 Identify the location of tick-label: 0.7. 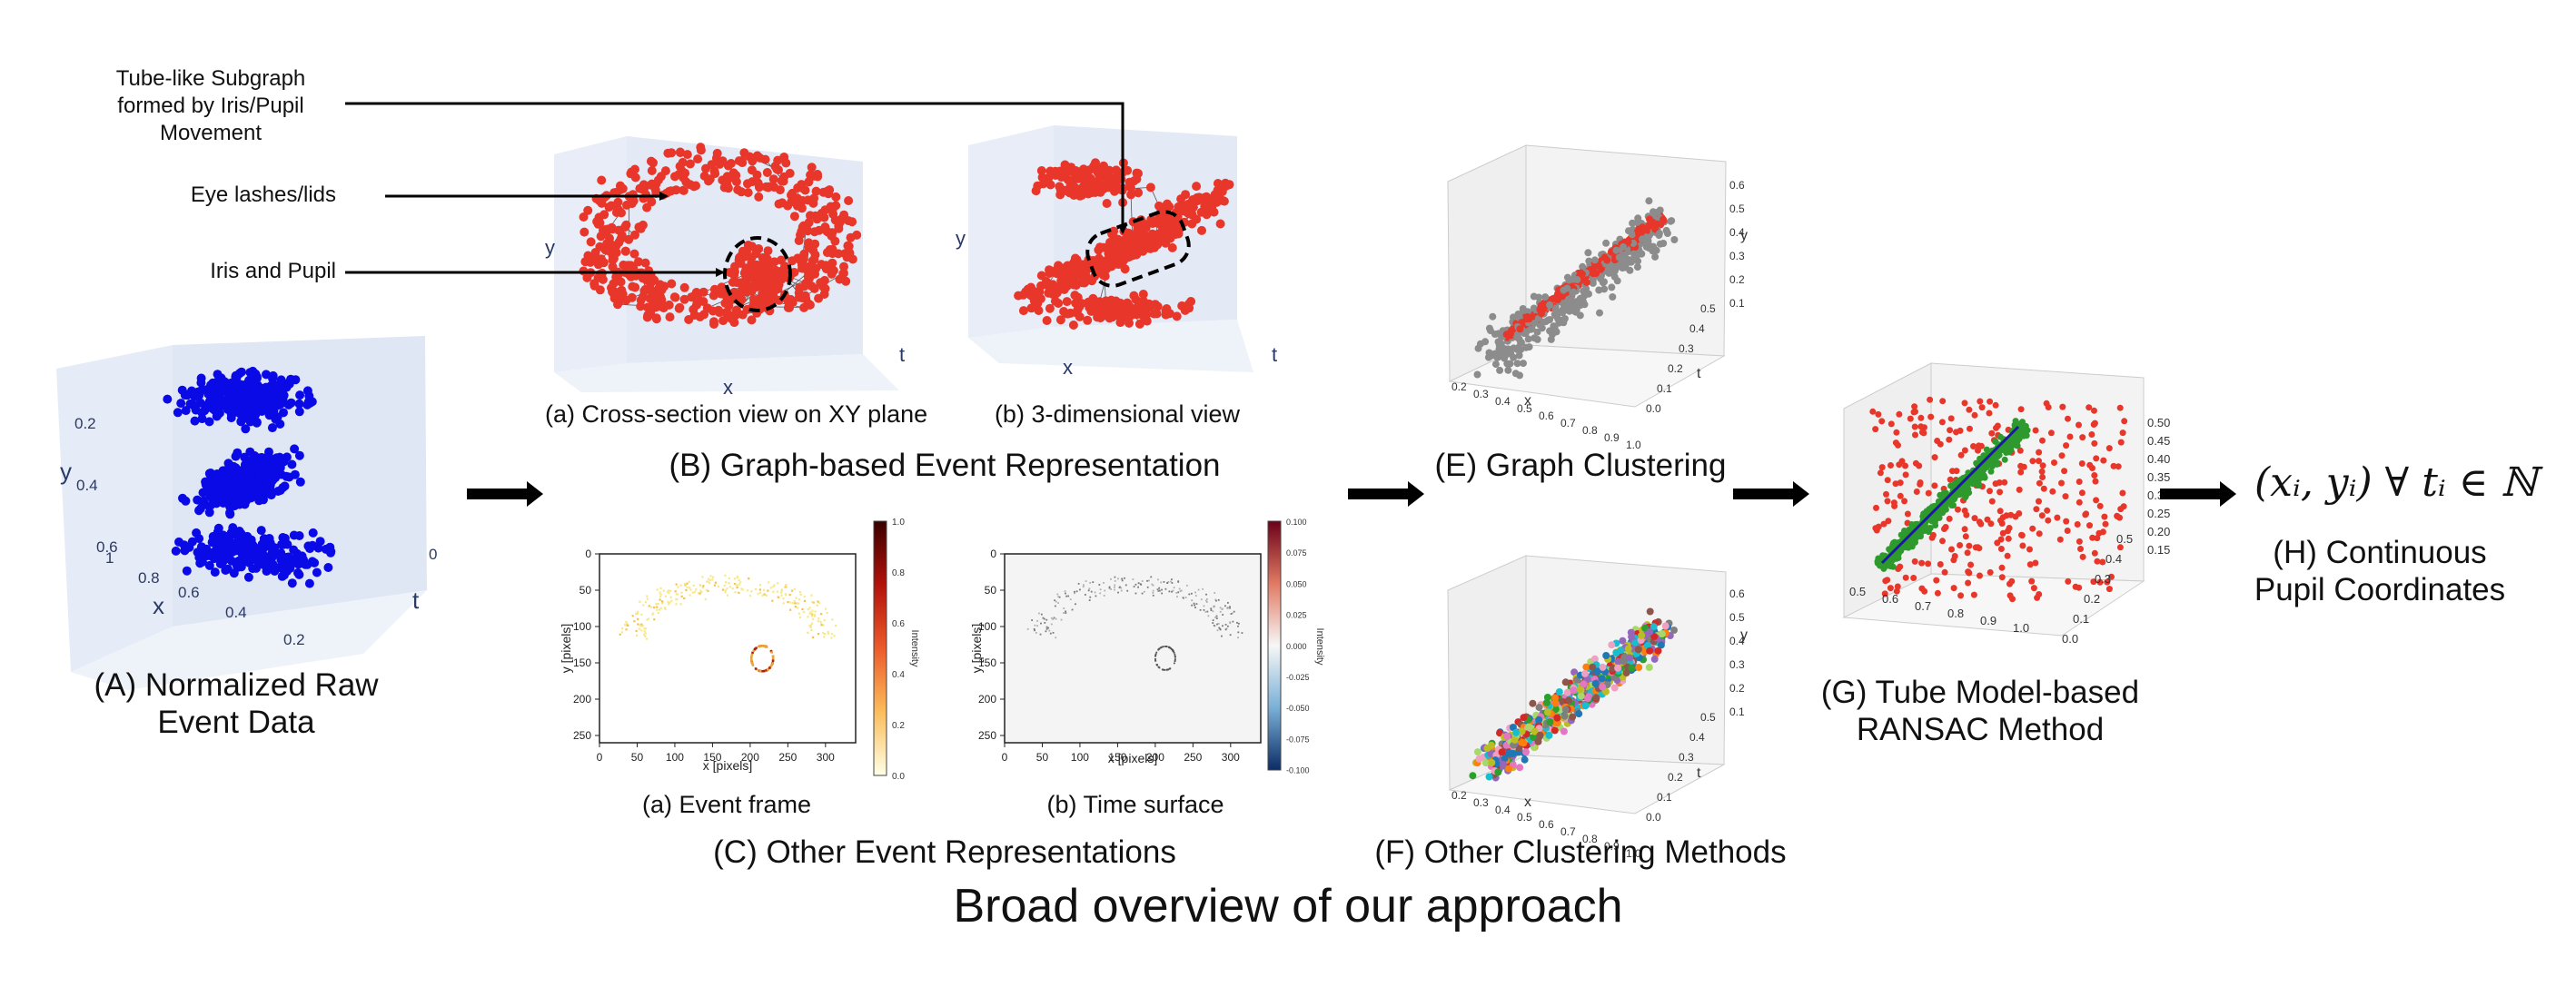
(1568, 423).